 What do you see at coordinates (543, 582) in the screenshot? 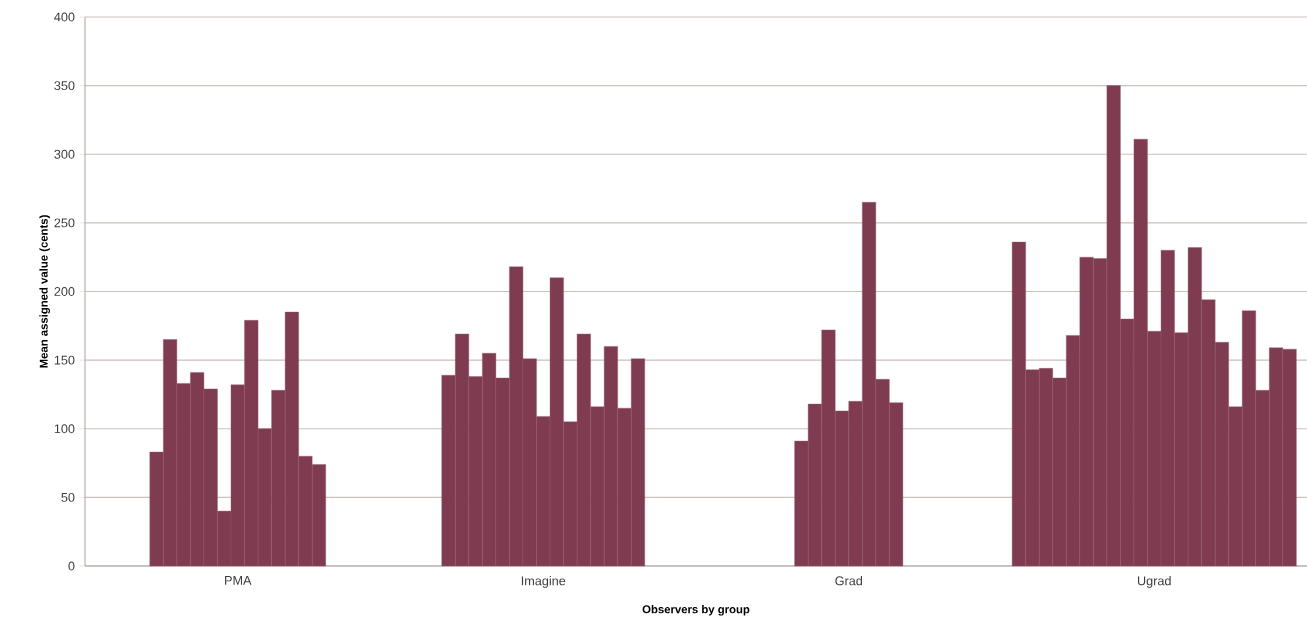
I see `x-tick-label: Imagine` at bounding box center [543, 582].